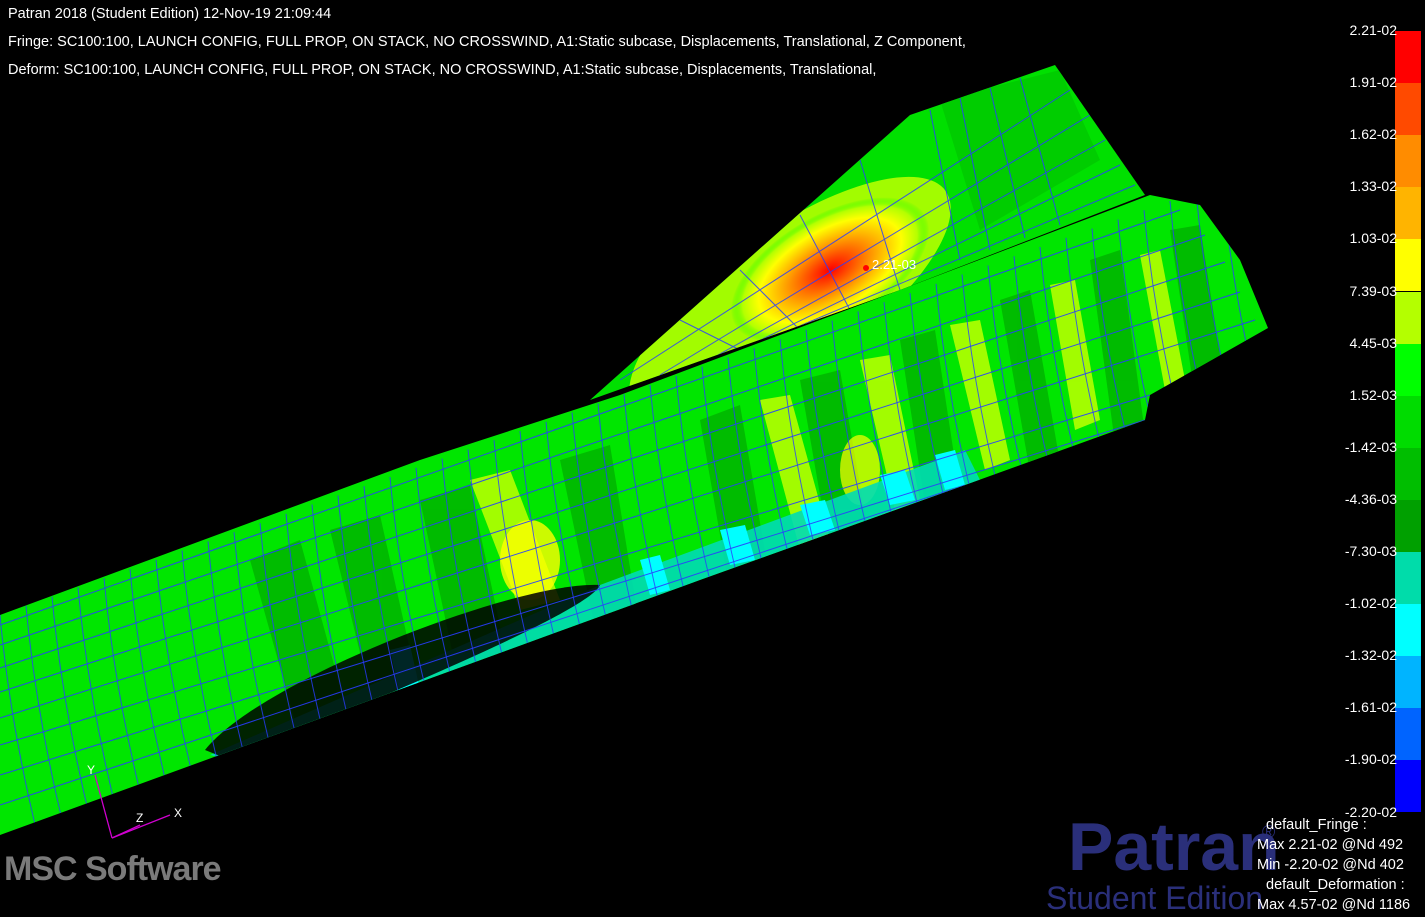  I want to click on legend-value-label: 7.39-03, so click(1373, 290).